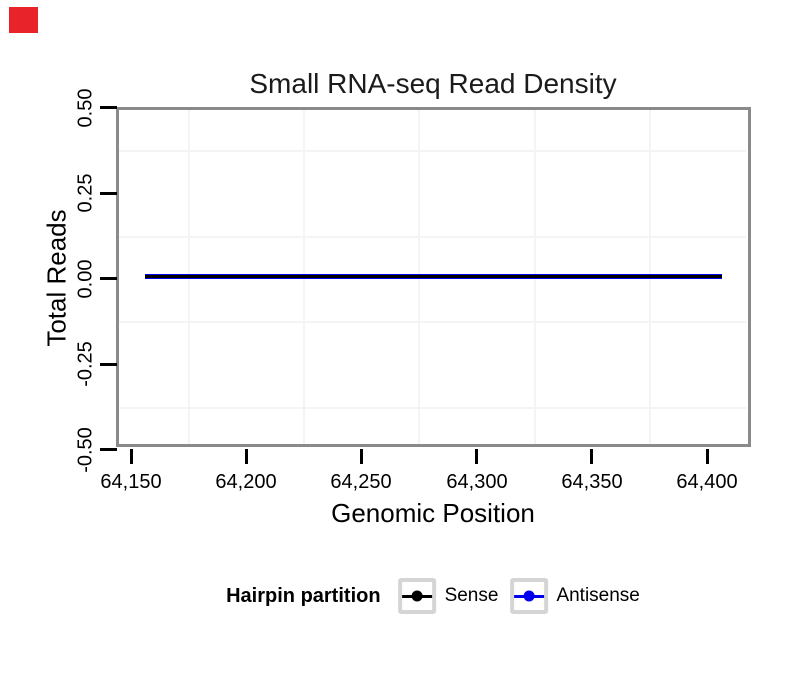 The image size is (810, 690). What do you see at coordinates (131, 482) in the screenshot?
I see `x-tick-label: 64,150` at bounding box center [131, 482].